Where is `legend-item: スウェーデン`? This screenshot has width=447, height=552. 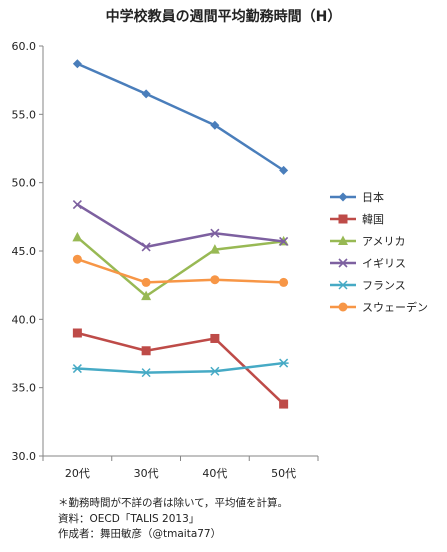
legend-item: スウェーデン is located at coordinates (379, 307).